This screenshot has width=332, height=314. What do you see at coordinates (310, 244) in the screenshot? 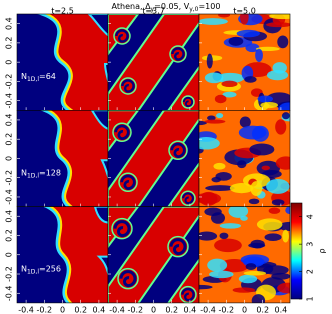
I see `colorbar-tick-label: 3` at bounding box center [310, 244].